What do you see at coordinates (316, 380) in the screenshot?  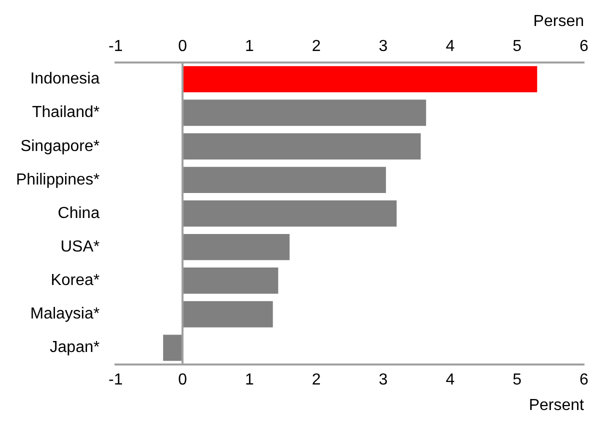 I see `x-tick-label: 2` at bounding box center [316, 380].